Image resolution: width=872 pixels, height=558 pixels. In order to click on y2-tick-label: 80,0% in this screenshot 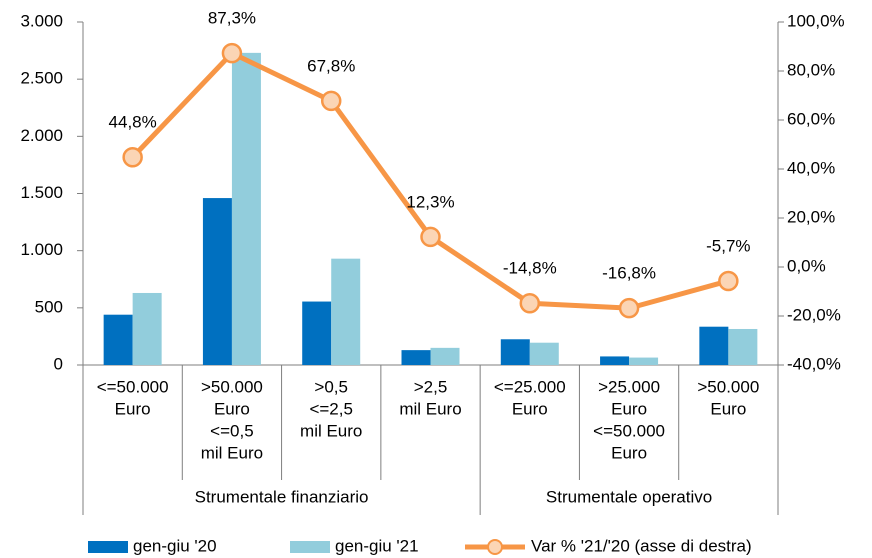, I will do `click(811, 69)`.